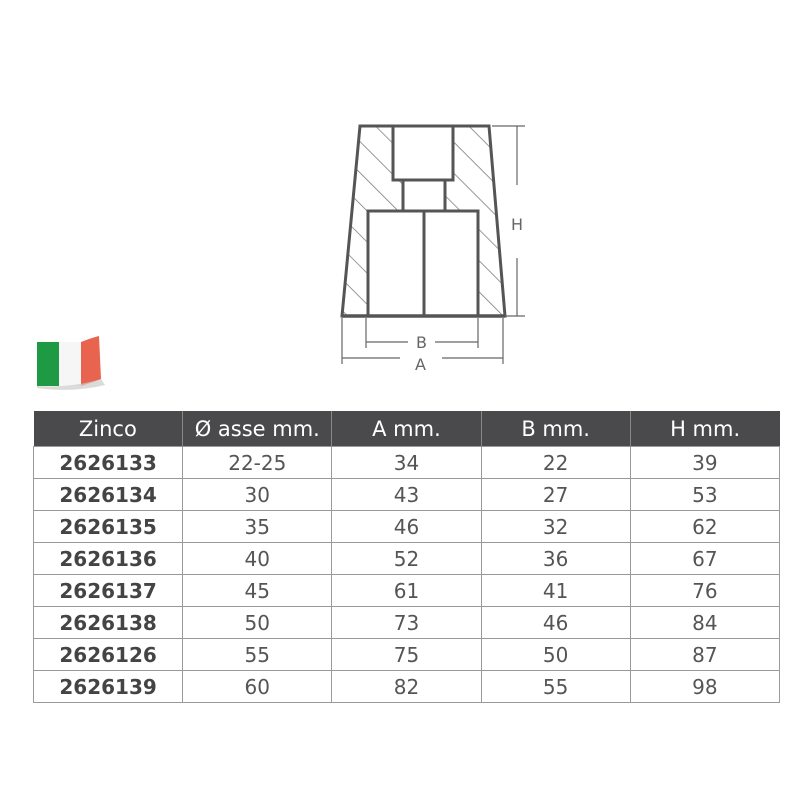 The image size is (800, 800). What do you see at coordinates (108, 590) in the screenshot?
I see `code-cell: 2626137` at bounding box center [108, 590].